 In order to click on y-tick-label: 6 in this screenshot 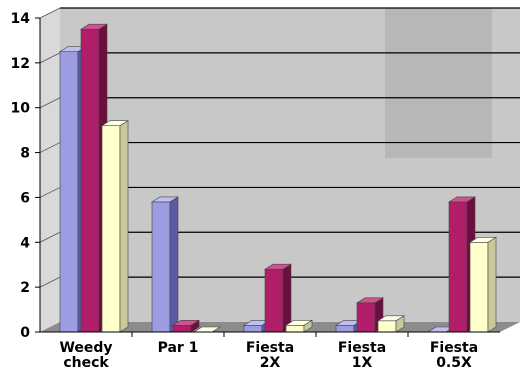, I will do `click(25, 198)`.